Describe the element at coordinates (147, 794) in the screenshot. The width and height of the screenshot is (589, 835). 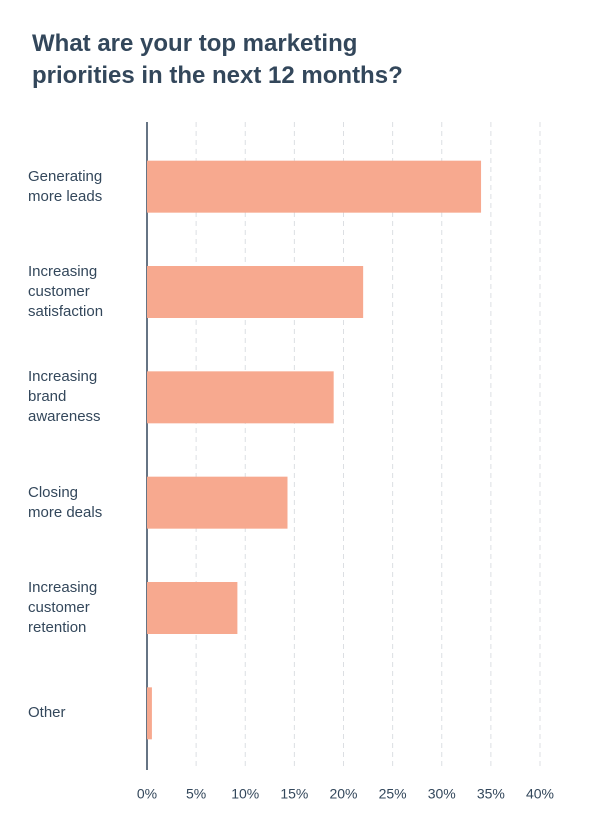
I see `x-tick-label: 0%` at that location.